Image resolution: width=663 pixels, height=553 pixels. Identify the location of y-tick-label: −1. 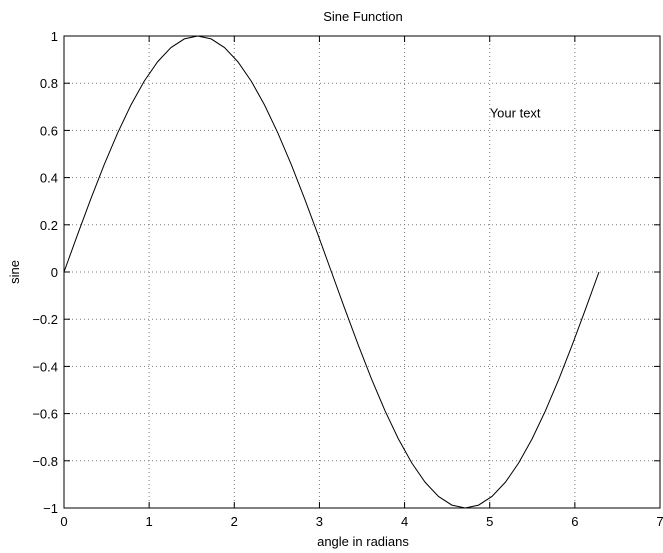
(50, 508).